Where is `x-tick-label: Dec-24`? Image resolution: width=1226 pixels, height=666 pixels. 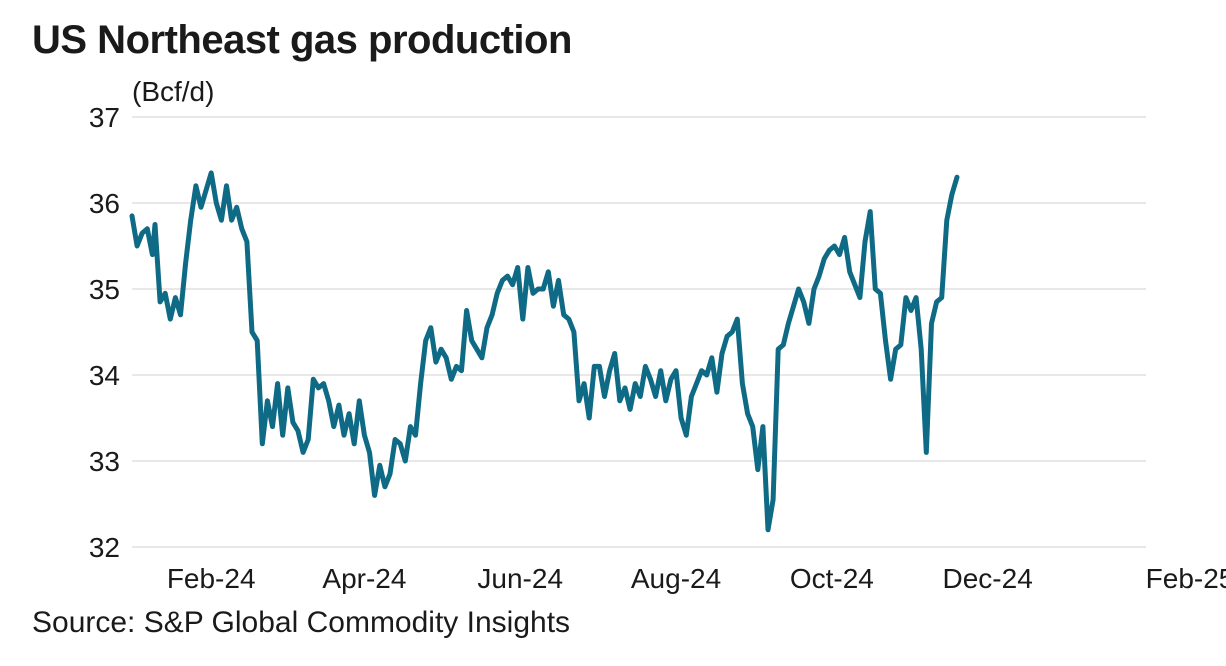 x-tick-label: Dec-24 is located at coordinates (988, 578).